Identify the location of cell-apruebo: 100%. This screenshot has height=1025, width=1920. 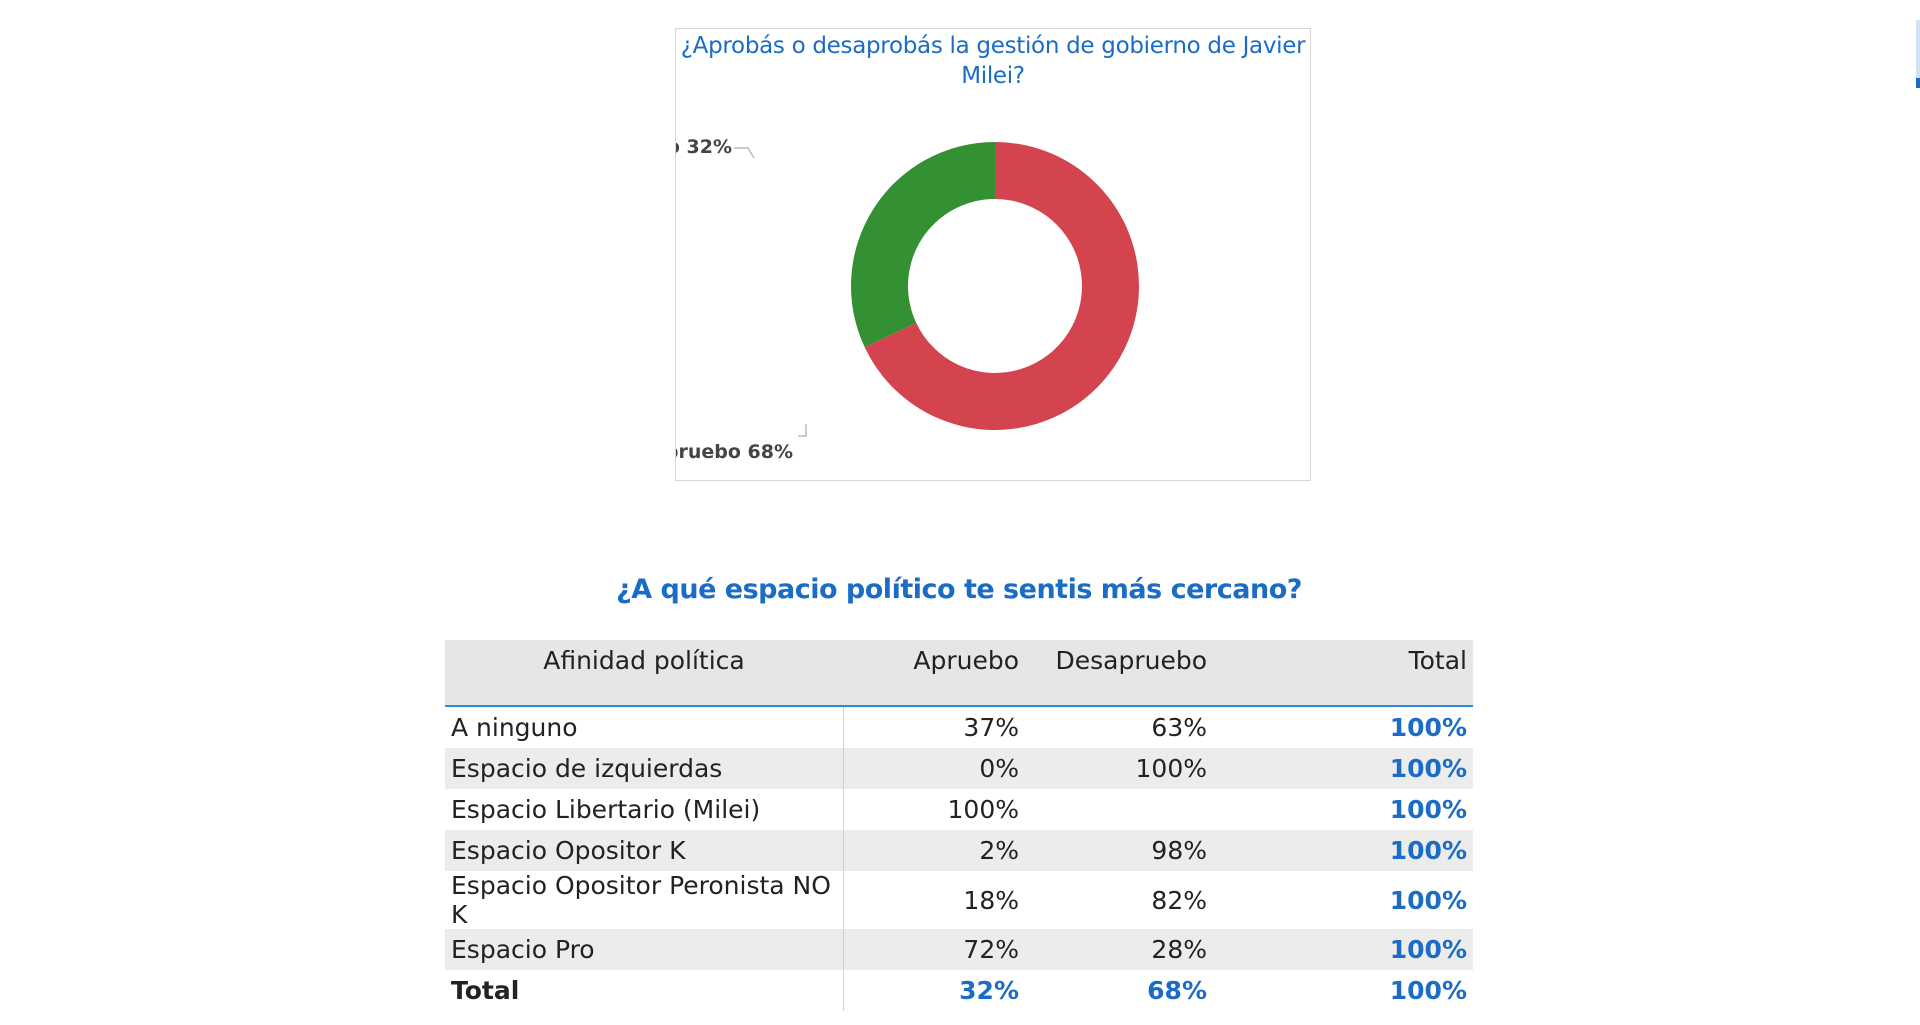
(983, 809).